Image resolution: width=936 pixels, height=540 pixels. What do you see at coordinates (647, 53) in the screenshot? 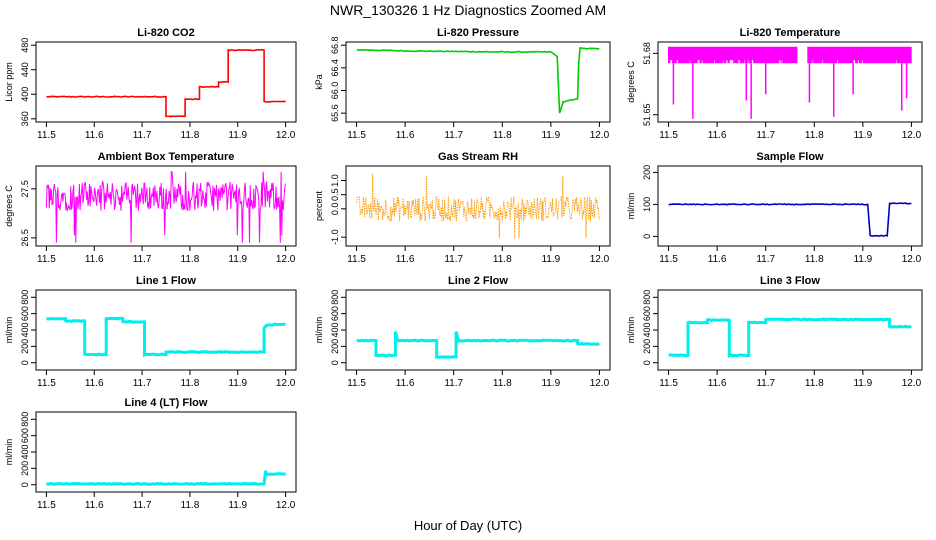
I see `y-tick-label: 51.68` at bounding box center [647, 53].